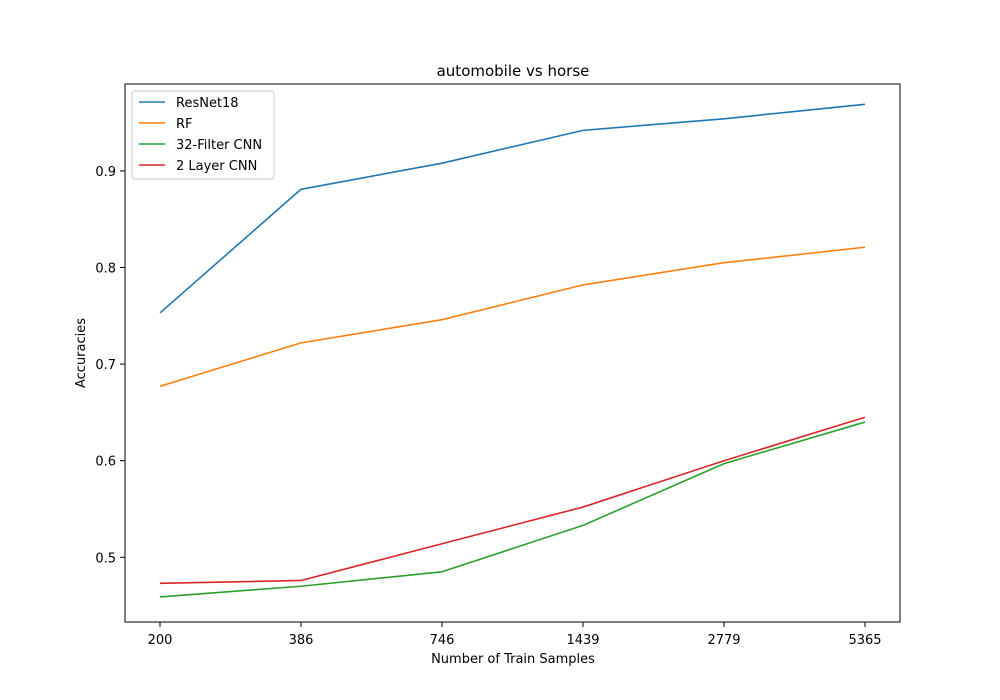  I want to click on legend-label: ResNet18, so click(207, 103).